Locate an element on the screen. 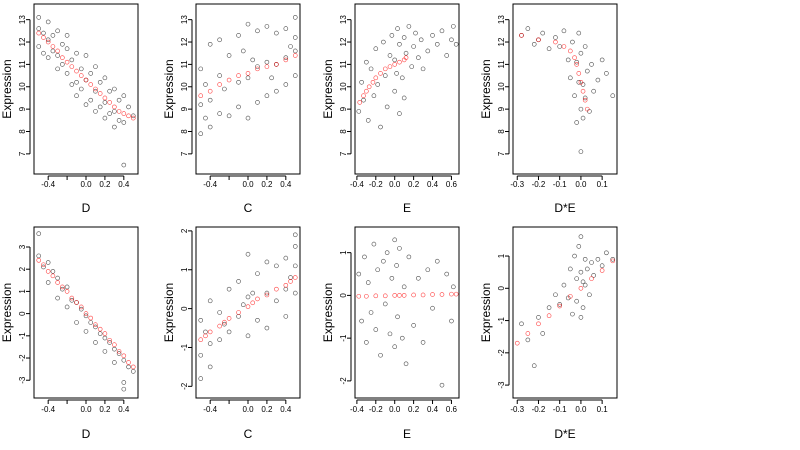  x-tick-label: 0.1 is located at coordinates (603, 184).